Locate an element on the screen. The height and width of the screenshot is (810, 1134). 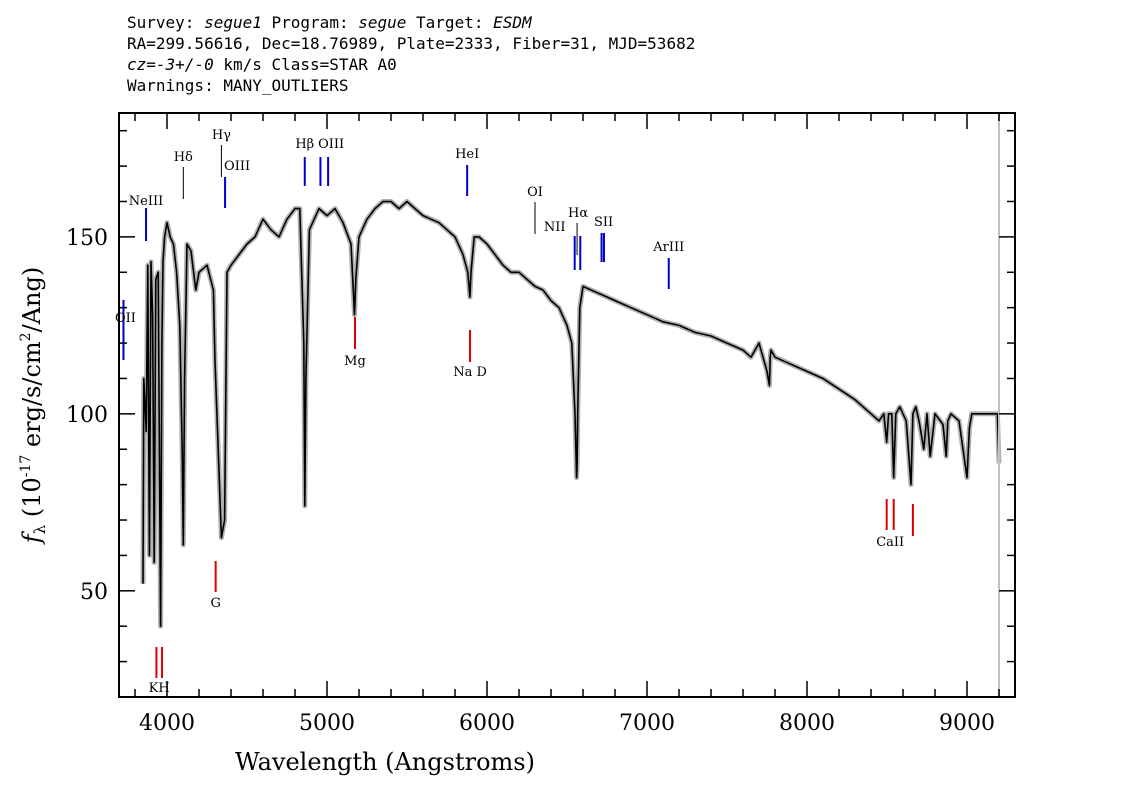
absorption-label: G is located at coordinates (215, 603).